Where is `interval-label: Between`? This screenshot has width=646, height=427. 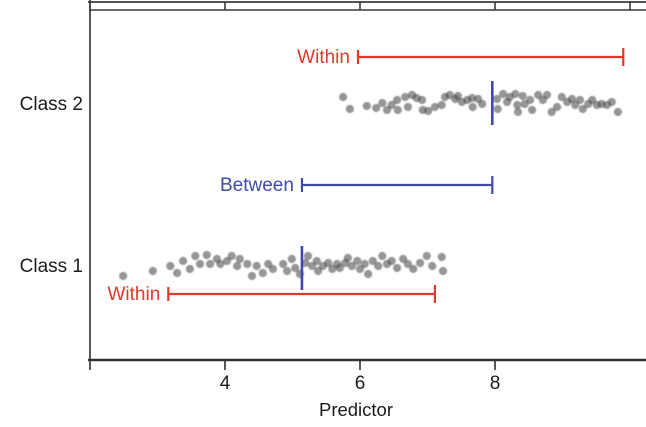
interval-label: Between is located at coordinates (257, 185).